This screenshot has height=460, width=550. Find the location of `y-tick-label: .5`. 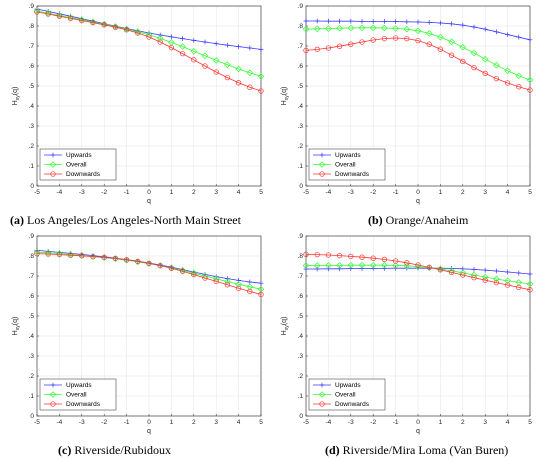

y-tick-label: .5 is located at coordinates (32, 86).